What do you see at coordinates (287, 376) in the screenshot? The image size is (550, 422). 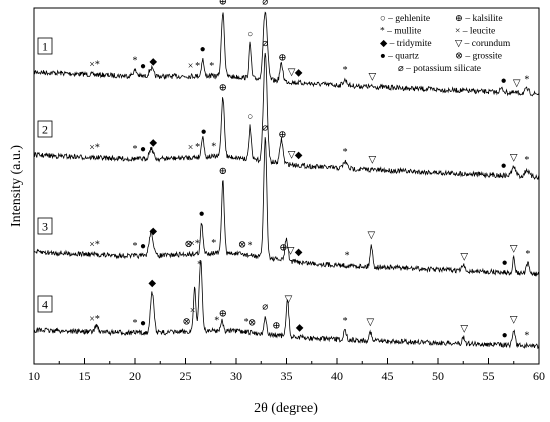 I see `x-tick-label: 35` at bounding box center [287, 376].